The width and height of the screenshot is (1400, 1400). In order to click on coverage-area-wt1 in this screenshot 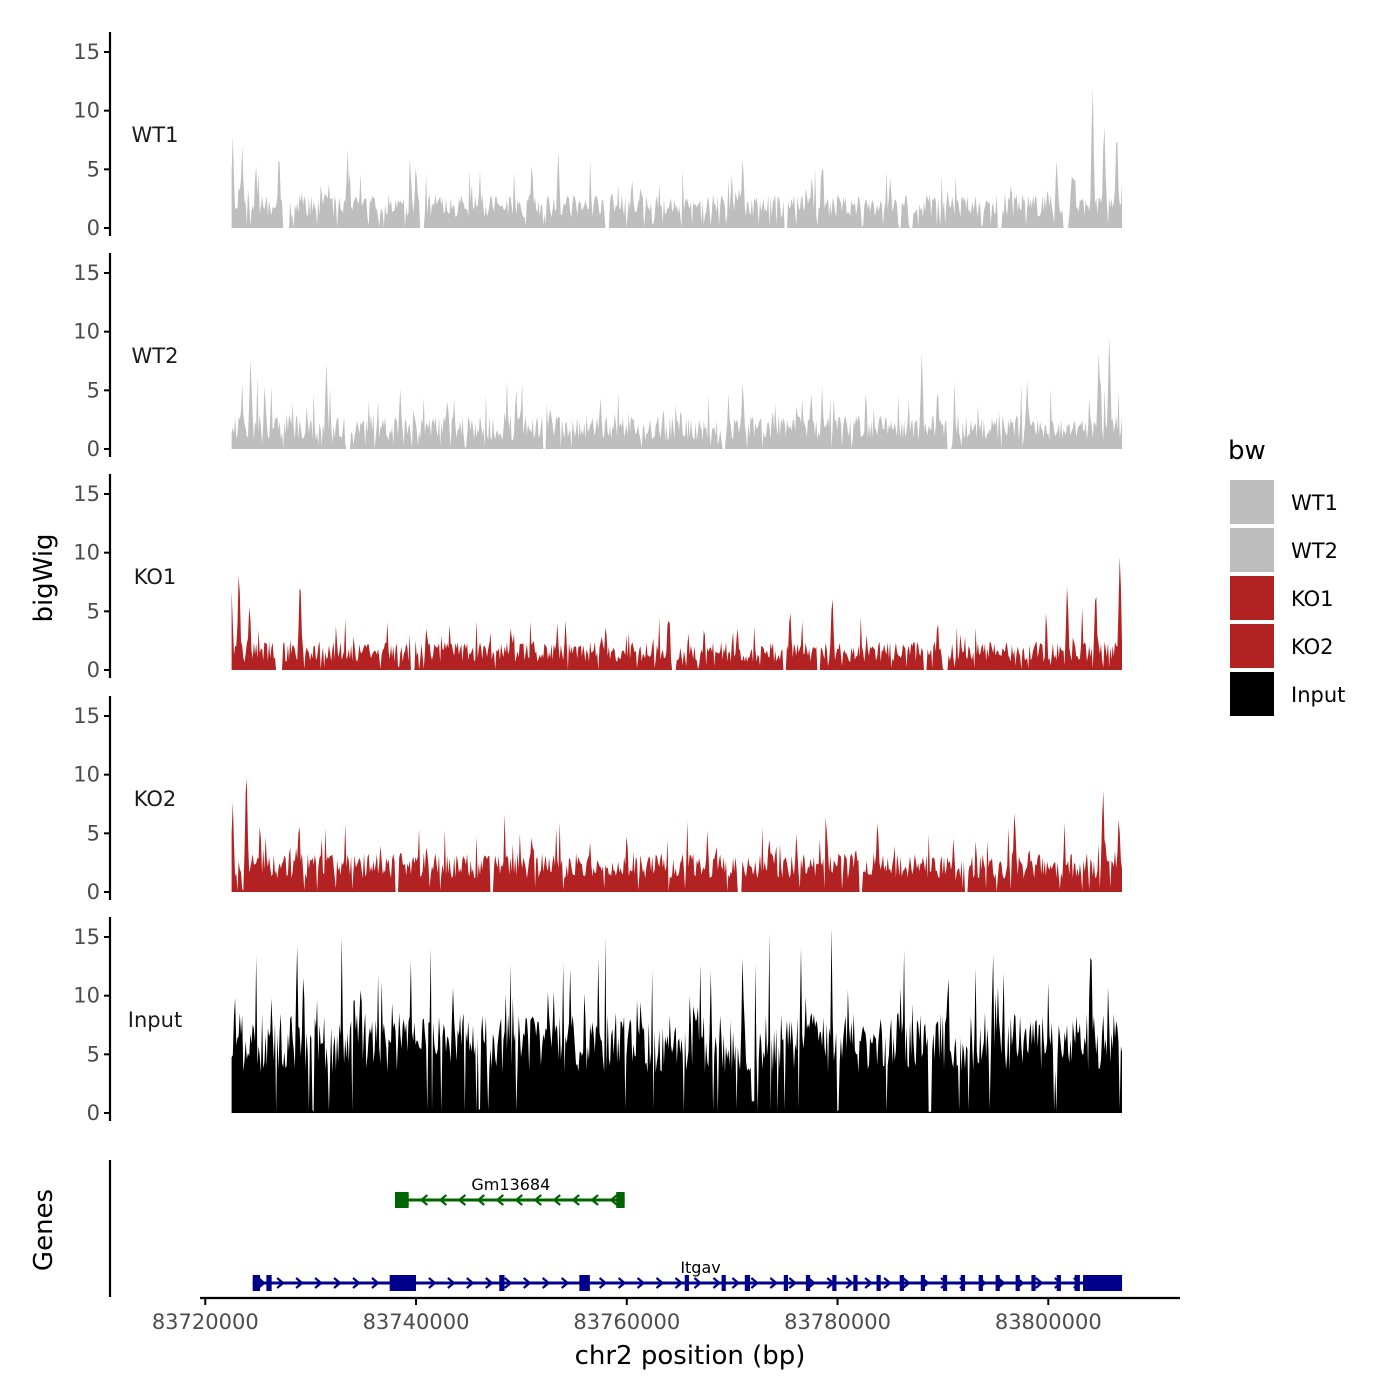, I will do `click(677, 157)`.